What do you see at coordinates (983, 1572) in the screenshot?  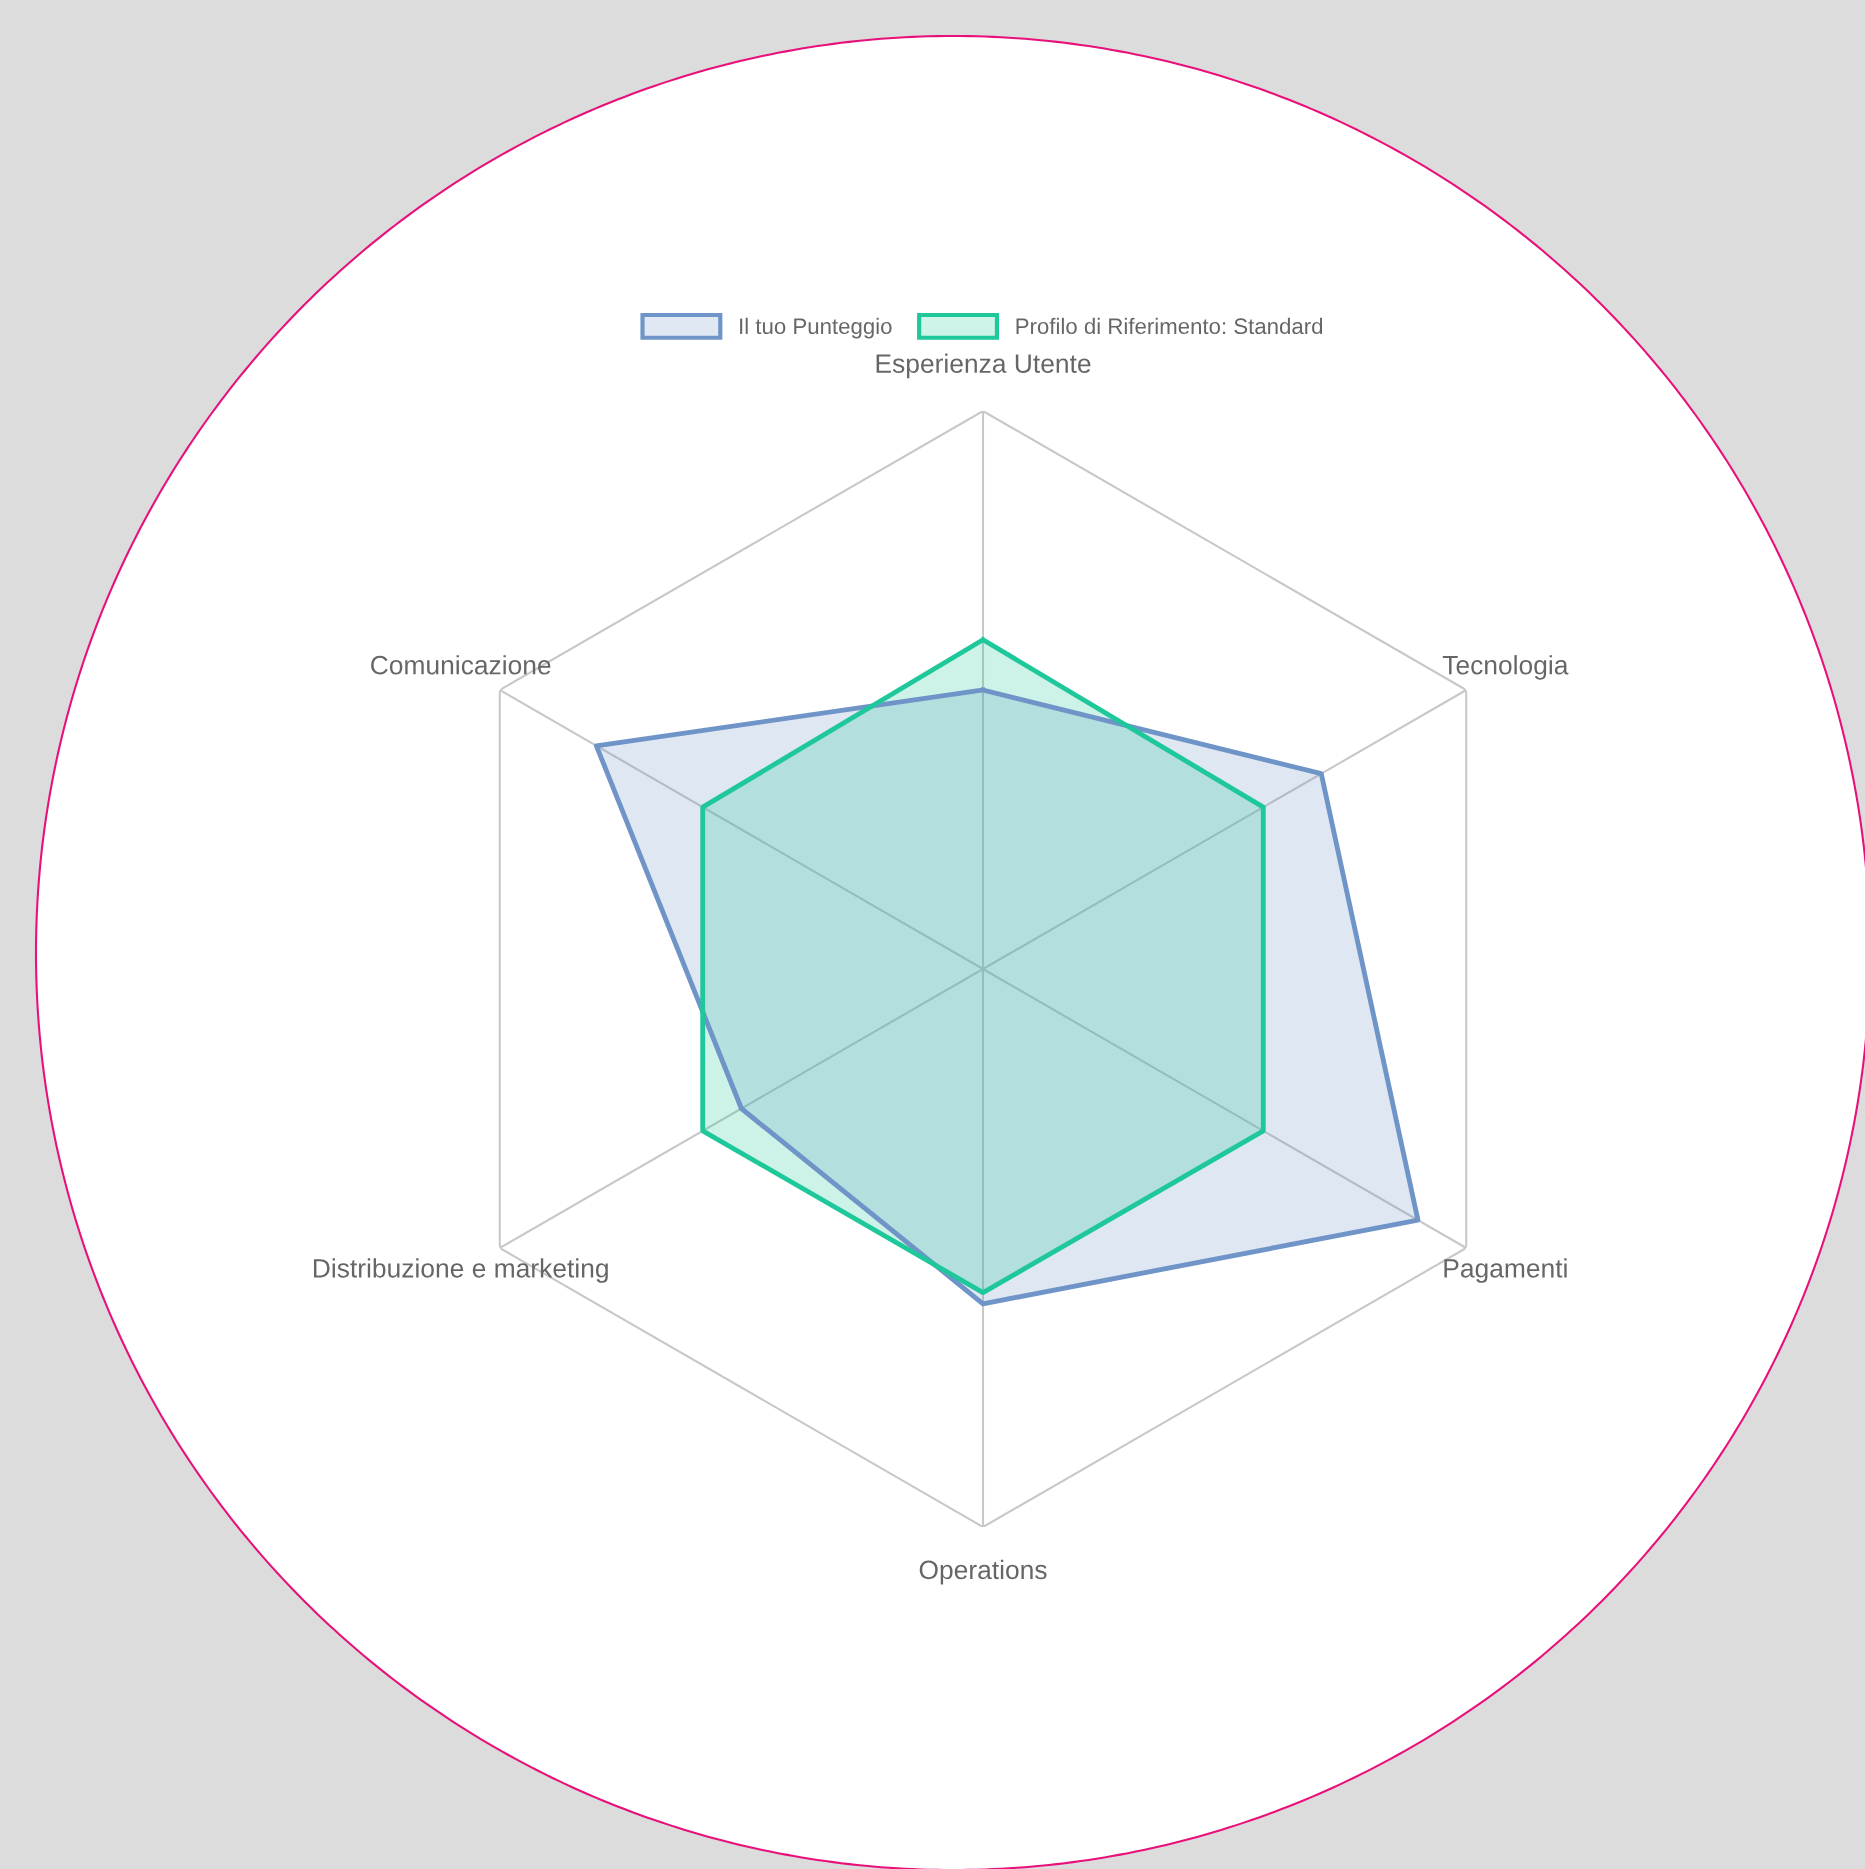 I see `spoke-label: Operations` at bounding box center [983, 1572].